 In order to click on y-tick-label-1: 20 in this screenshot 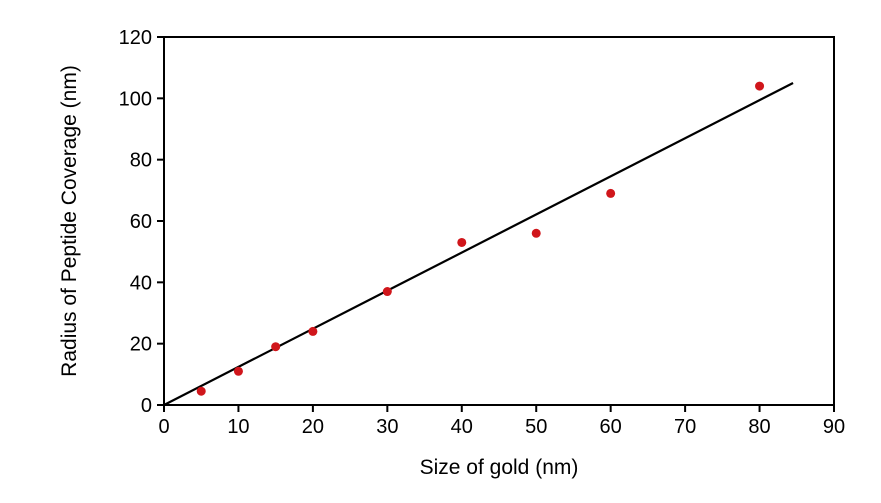, I will do `click(141, 345)`.